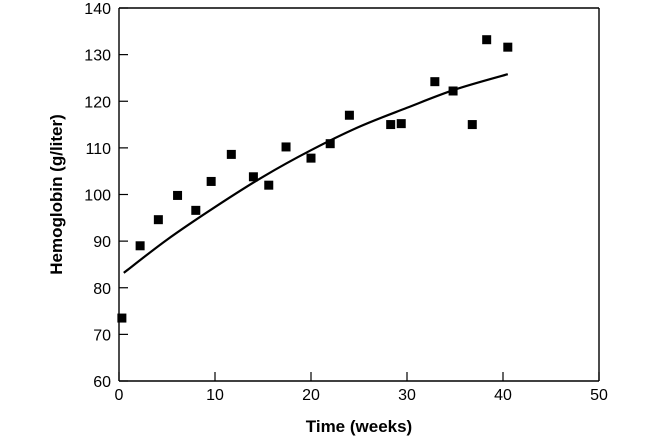 The image size is (660, 440). What do you see at coordinates (97, 196) in the screenshot?
I see `y-tick-label: 100` at bounding box center [97, 196].